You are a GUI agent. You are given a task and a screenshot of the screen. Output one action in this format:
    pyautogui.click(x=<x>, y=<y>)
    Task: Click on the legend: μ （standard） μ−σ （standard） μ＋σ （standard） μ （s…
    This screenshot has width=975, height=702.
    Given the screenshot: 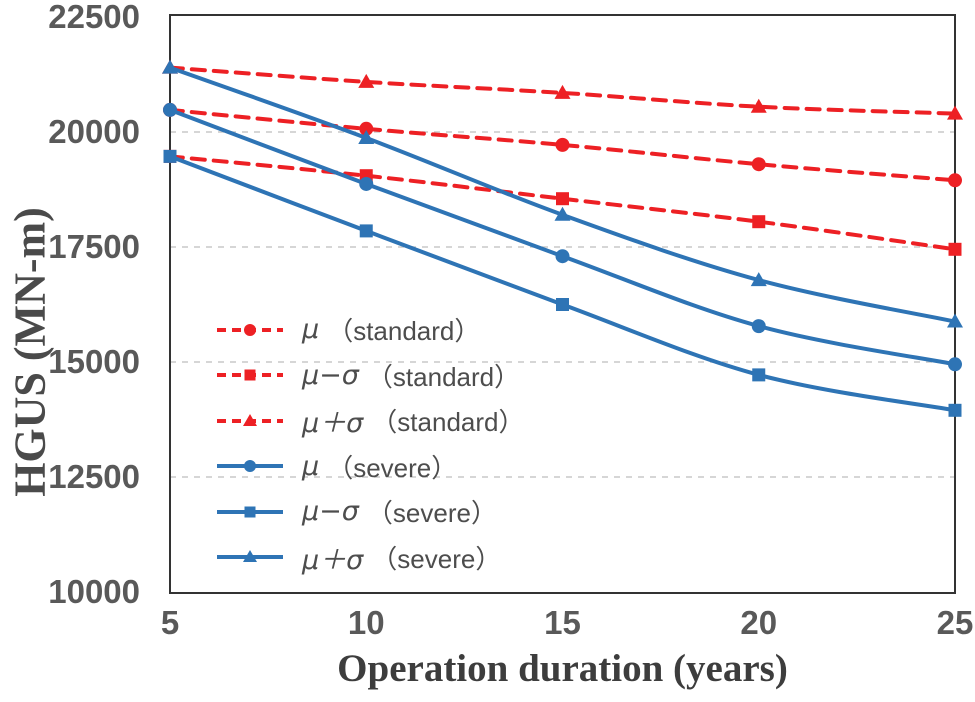 What is the action you would take?
    pyautogui.click(x=370, y=443)
    